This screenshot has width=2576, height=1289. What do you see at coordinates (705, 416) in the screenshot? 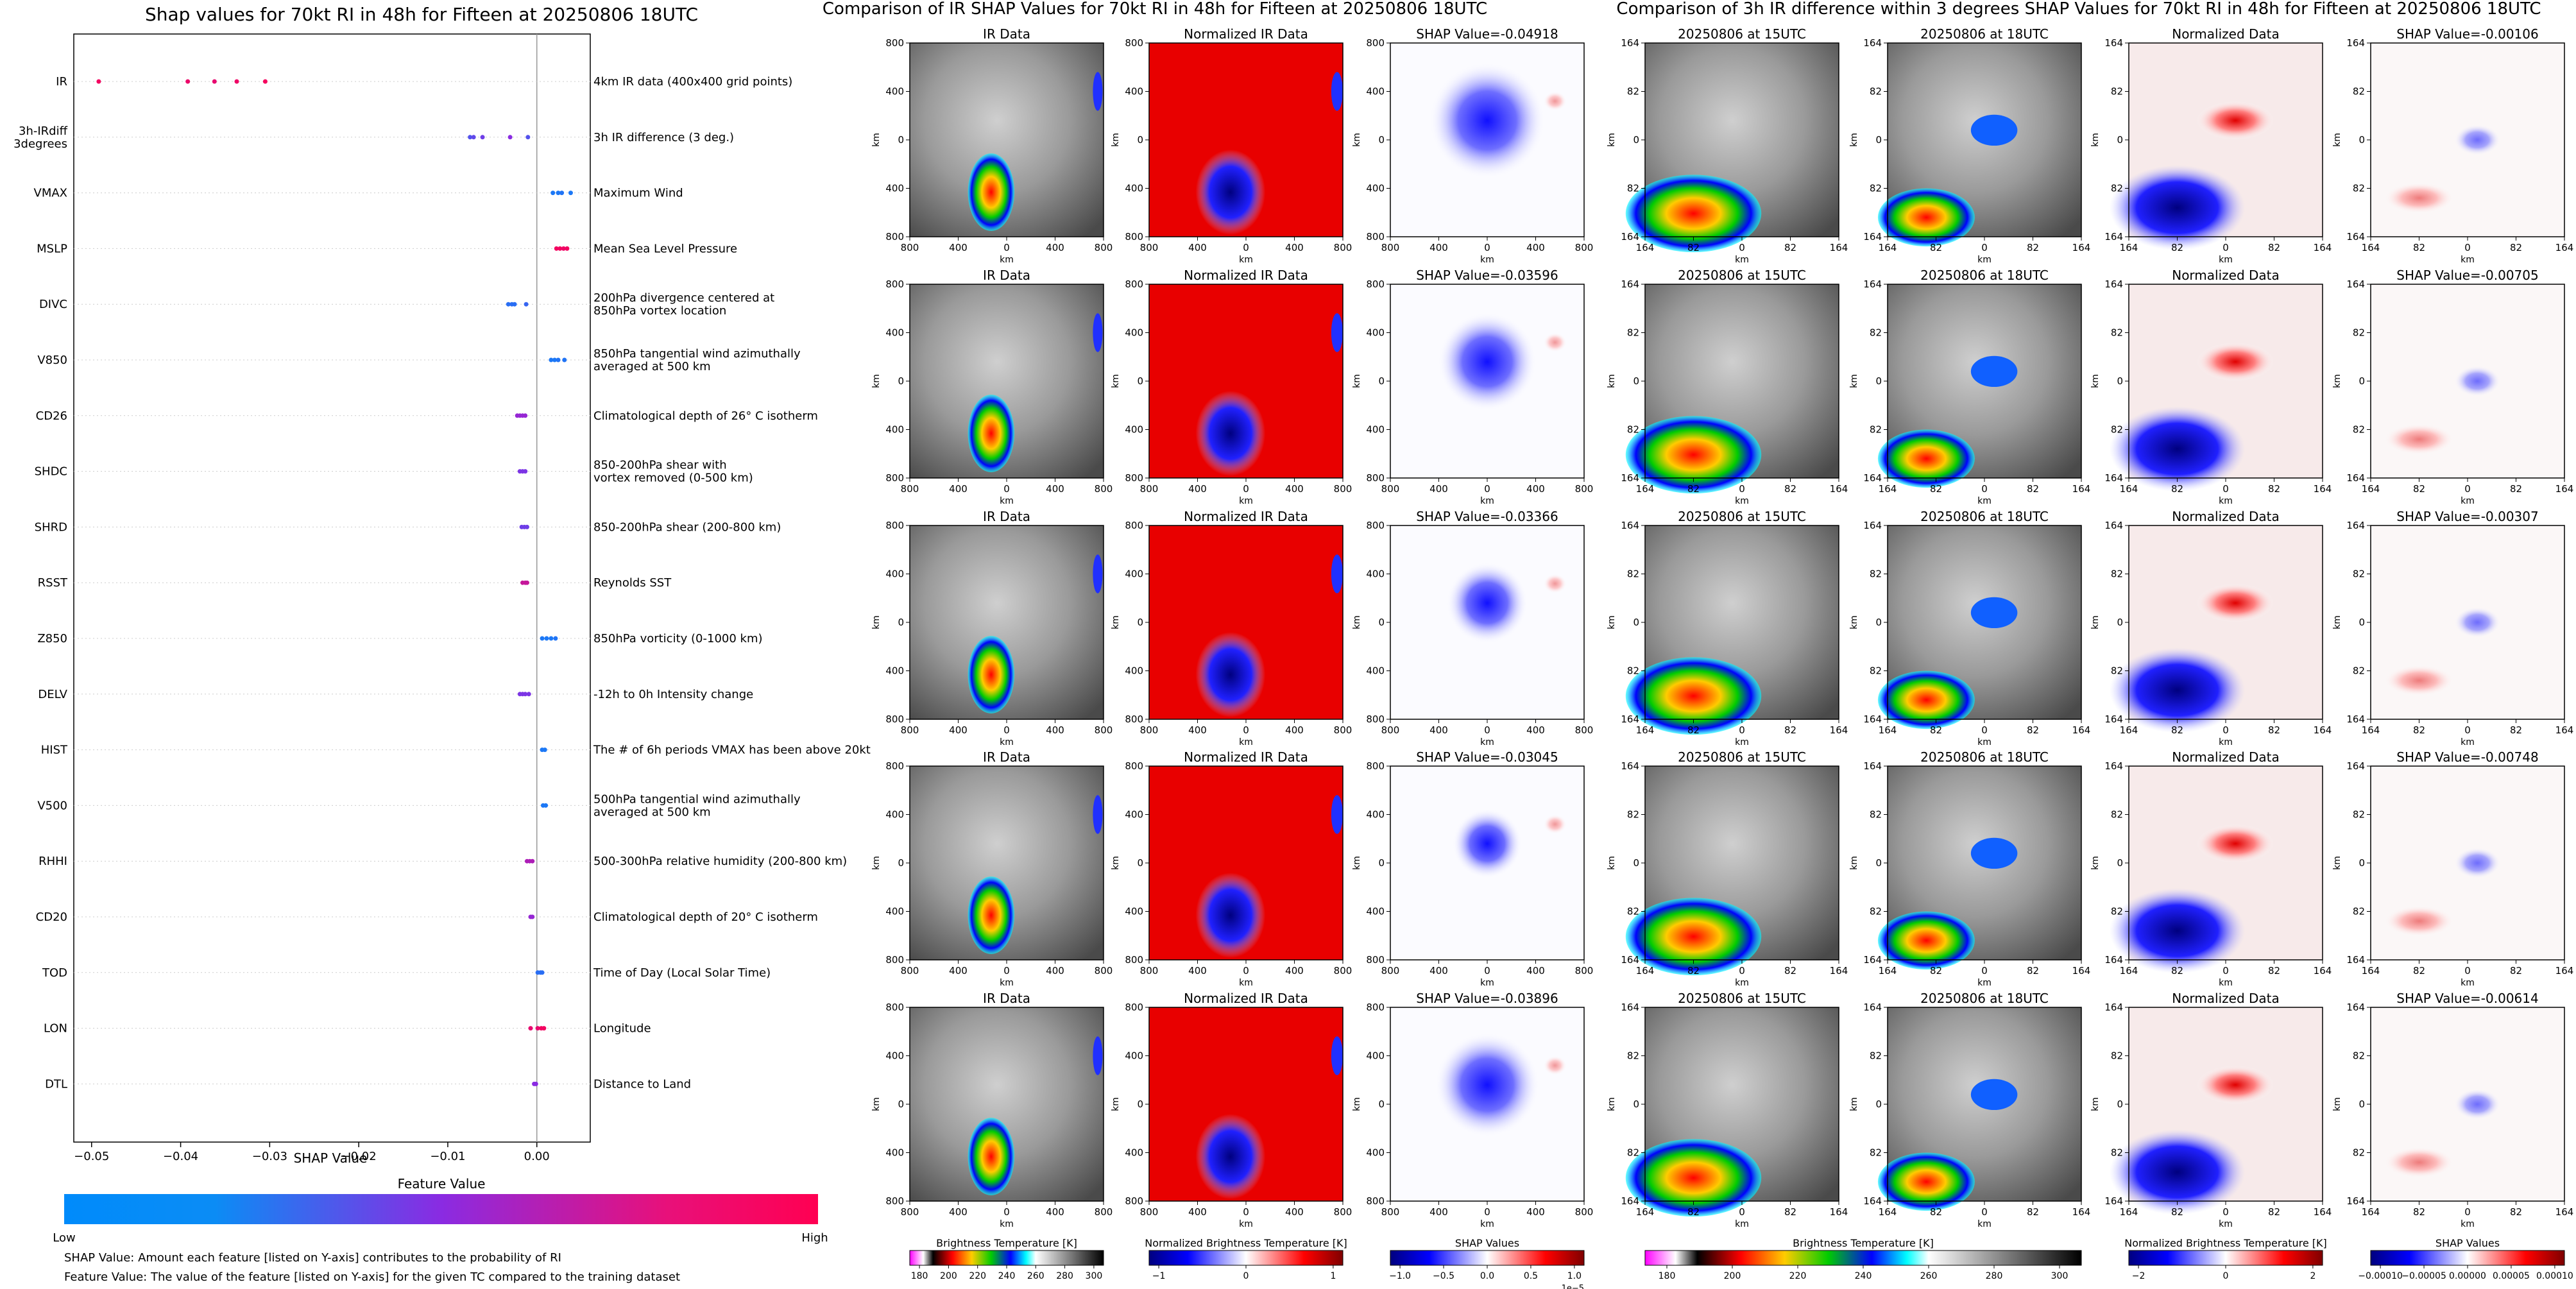
I see `feature-description-label: Climatological depth of 26° C isotherm` at bounding box center [705, 416].